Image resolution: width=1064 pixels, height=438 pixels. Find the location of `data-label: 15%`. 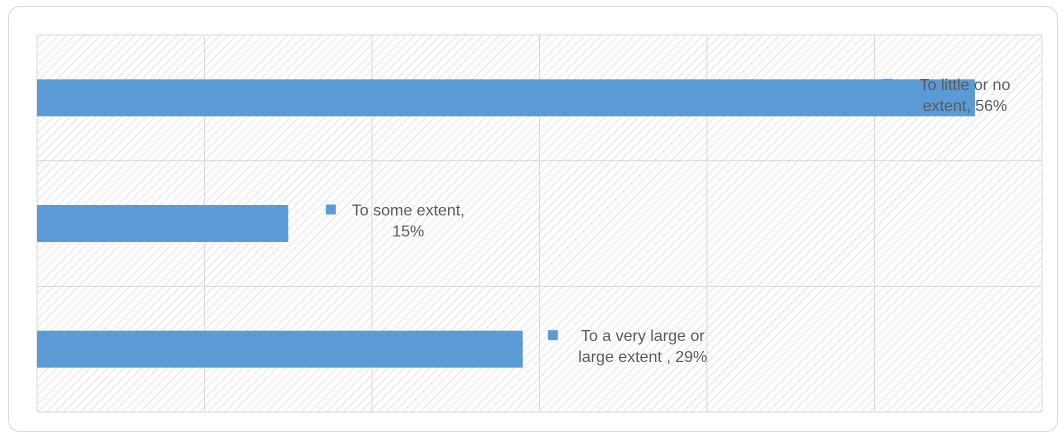

data-label: 15% is located at coordinates (408, 232).